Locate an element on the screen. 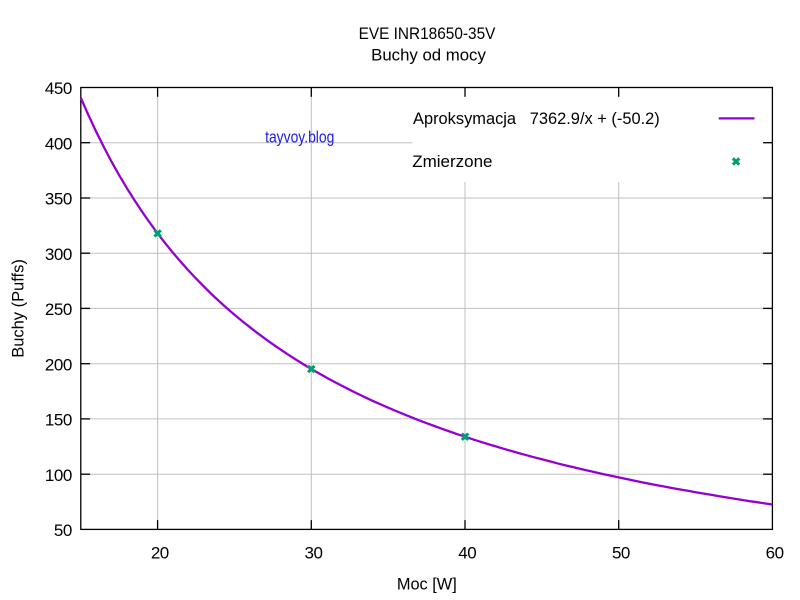 The width and height of the screenshot is (800, 600). svg-text: 30 is located at coordinates (314, 552).